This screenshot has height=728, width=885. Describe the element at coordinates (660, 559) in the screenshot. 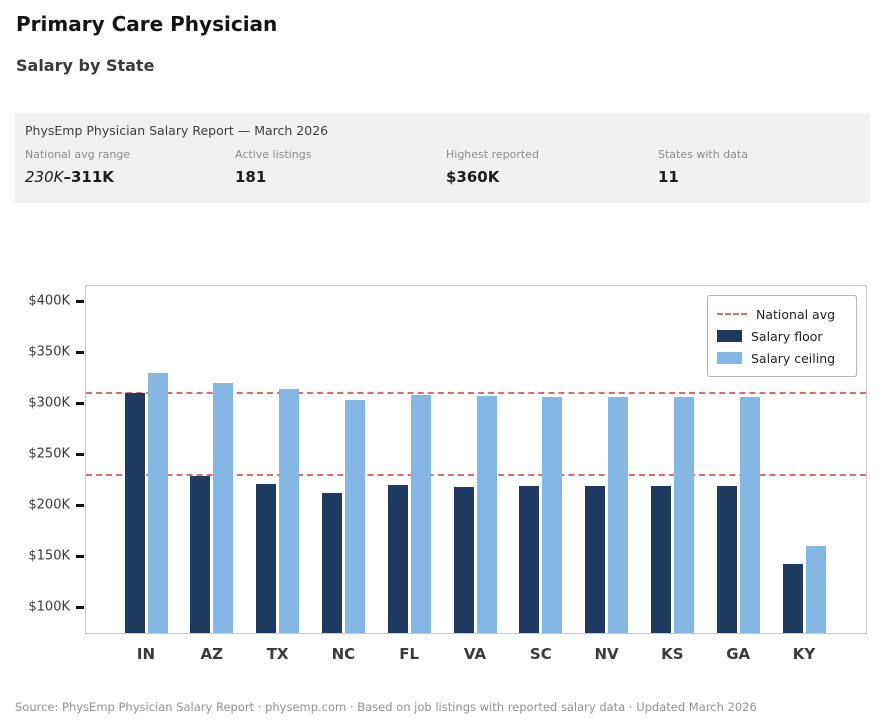

I see `bar-floor-KS` at that location.